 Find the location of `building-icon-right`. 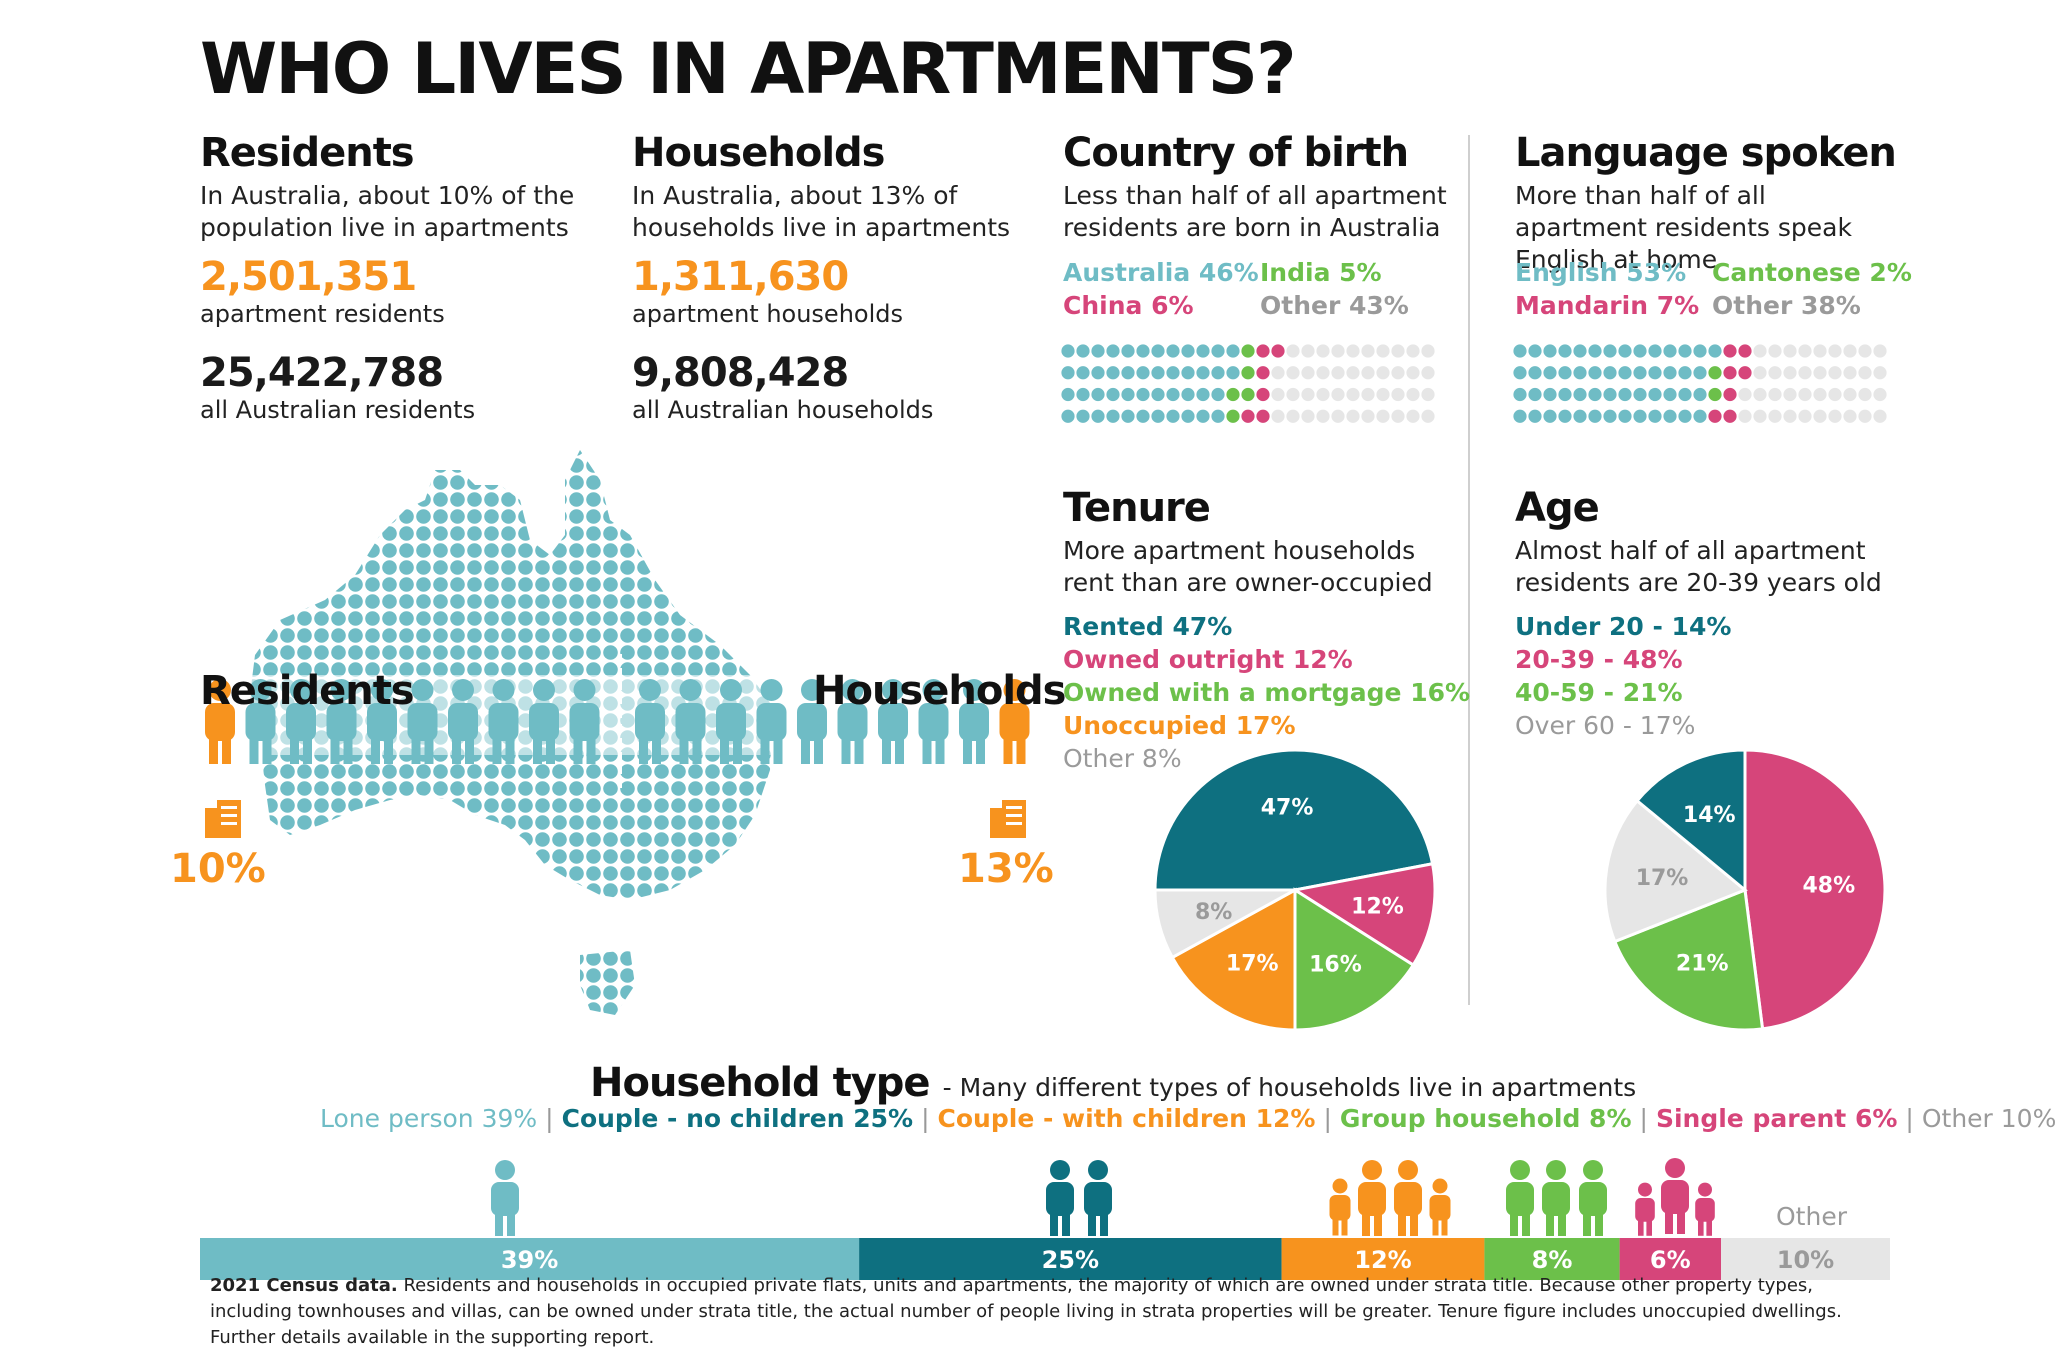

building-icon-right is located at coordinates (1008, 819).